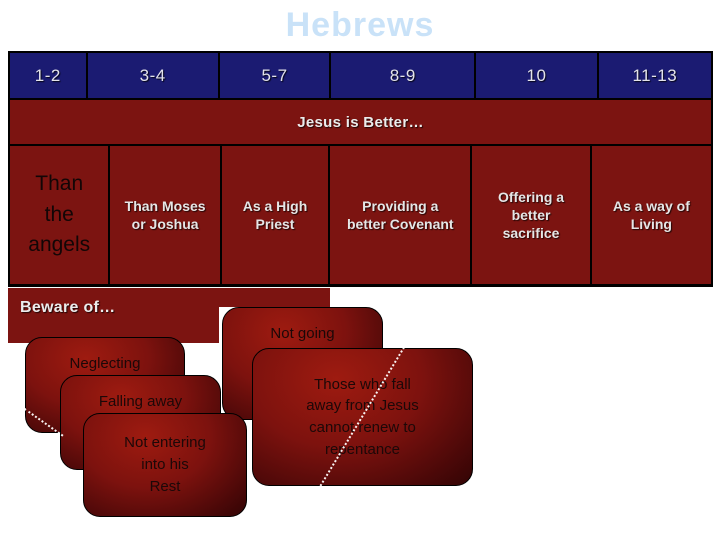 This screenshot has width=720, height=540. I want to click on better-cell-sacrifice: Offering a better sacrifice, so click(532, 215).